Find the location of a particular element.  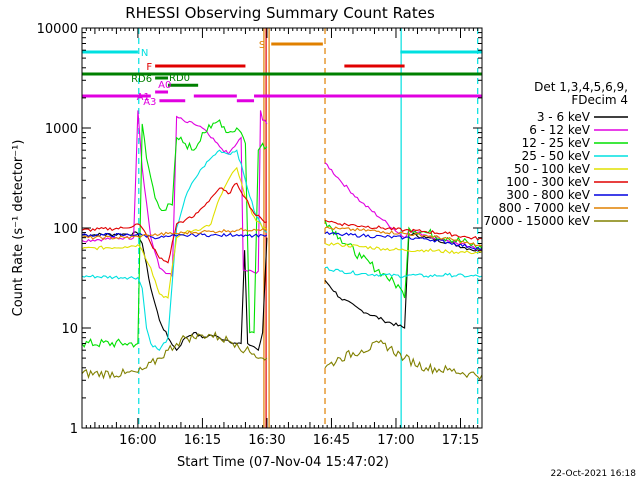

legend-header-line-1: Det 1,3,4,5,6,9, is located at coordinates (581, 87).